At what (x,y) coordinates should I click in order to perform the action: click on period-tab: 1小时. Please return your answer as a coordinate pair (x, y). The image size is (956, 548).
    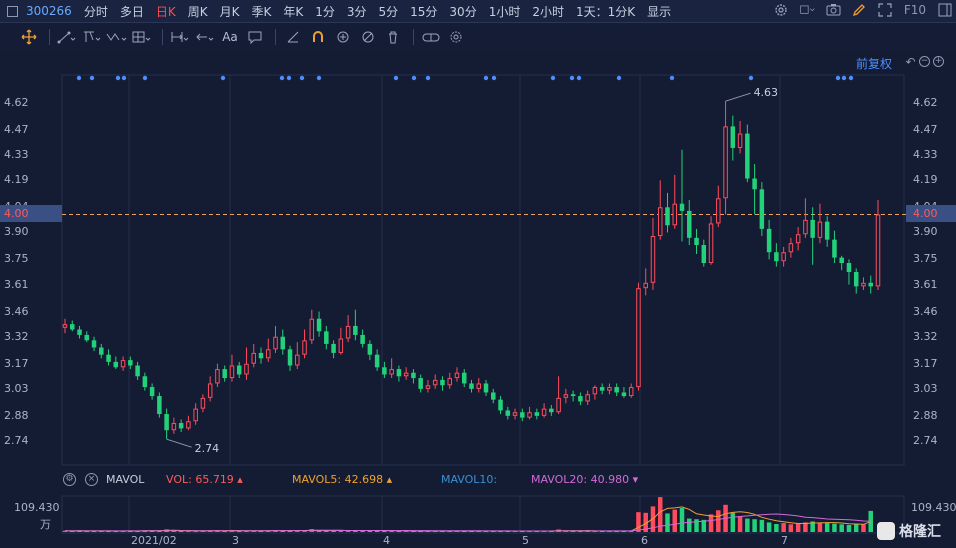
    Looking at the image, I should click on (504, 11).